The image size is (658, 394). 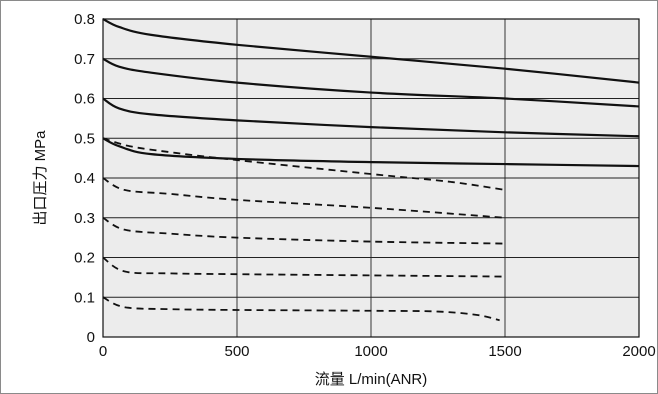 I want to click on x-tick-label: 1000, so click(x=370, y=351).